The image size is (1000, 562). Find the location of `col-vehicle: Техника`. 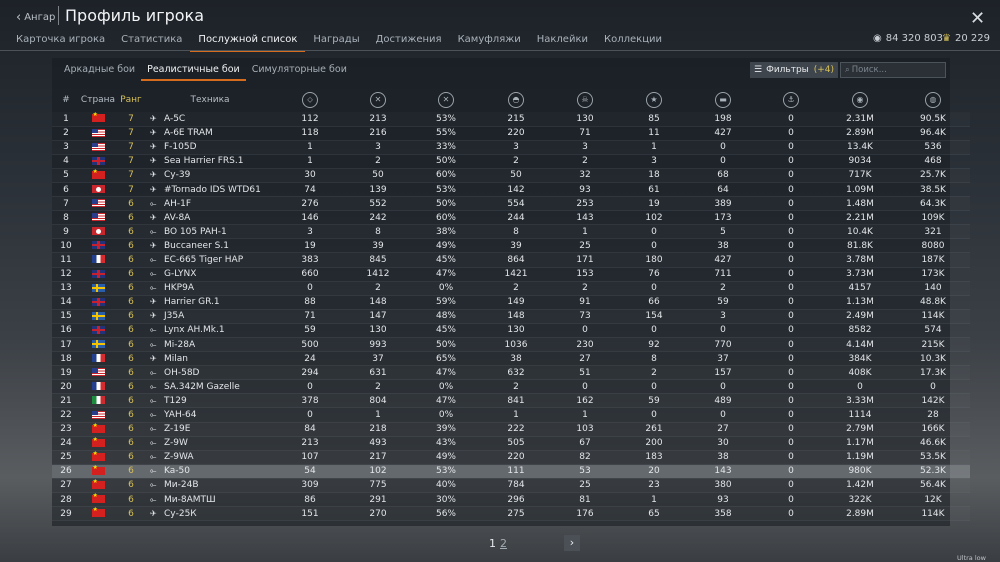

col-vehicle: Техника is located at coordinates (210, 100).